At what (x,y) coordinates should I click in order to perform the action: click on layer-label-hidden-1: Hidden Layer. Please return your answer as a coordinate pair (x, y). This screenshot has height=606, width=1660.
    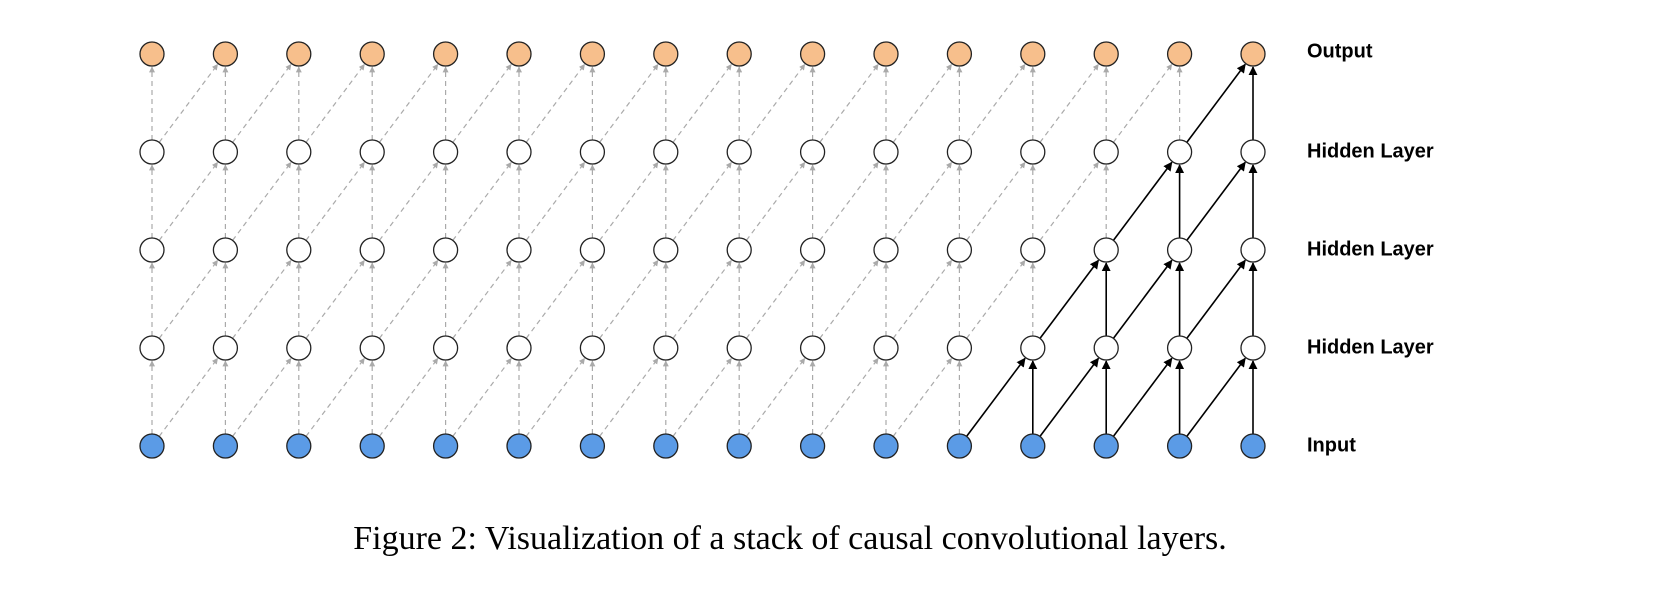
    Looking at the image, I should click on (1370, 347).